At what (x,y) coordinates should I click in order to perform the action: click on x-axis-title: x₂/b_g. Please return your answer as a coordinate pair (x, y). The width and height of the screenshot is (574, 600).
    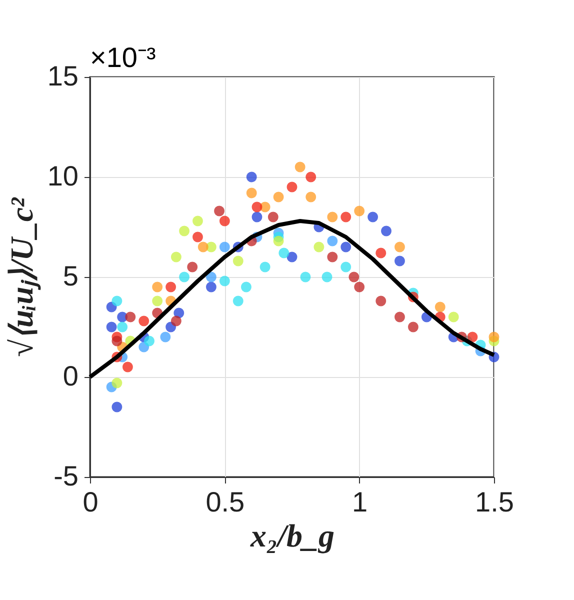
    Looking at the image, I should click on (292, 536).